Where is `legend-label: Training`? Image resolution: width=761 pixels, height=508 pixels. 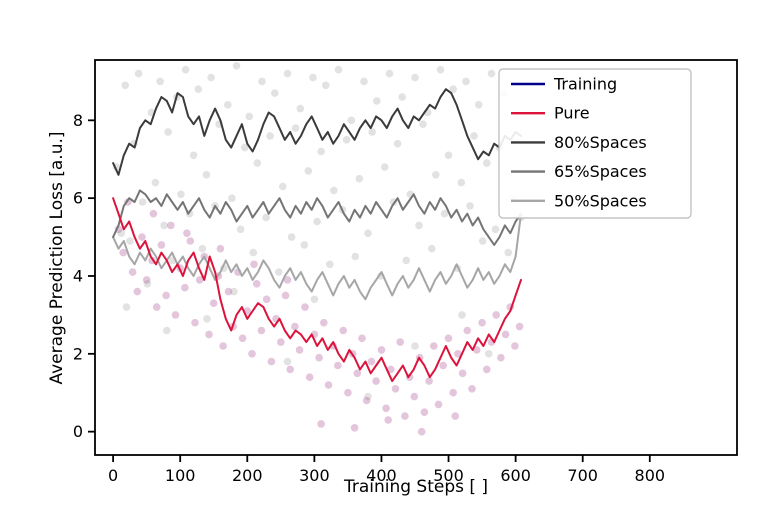 legend-label: Training is located at coordinates (585, 84).